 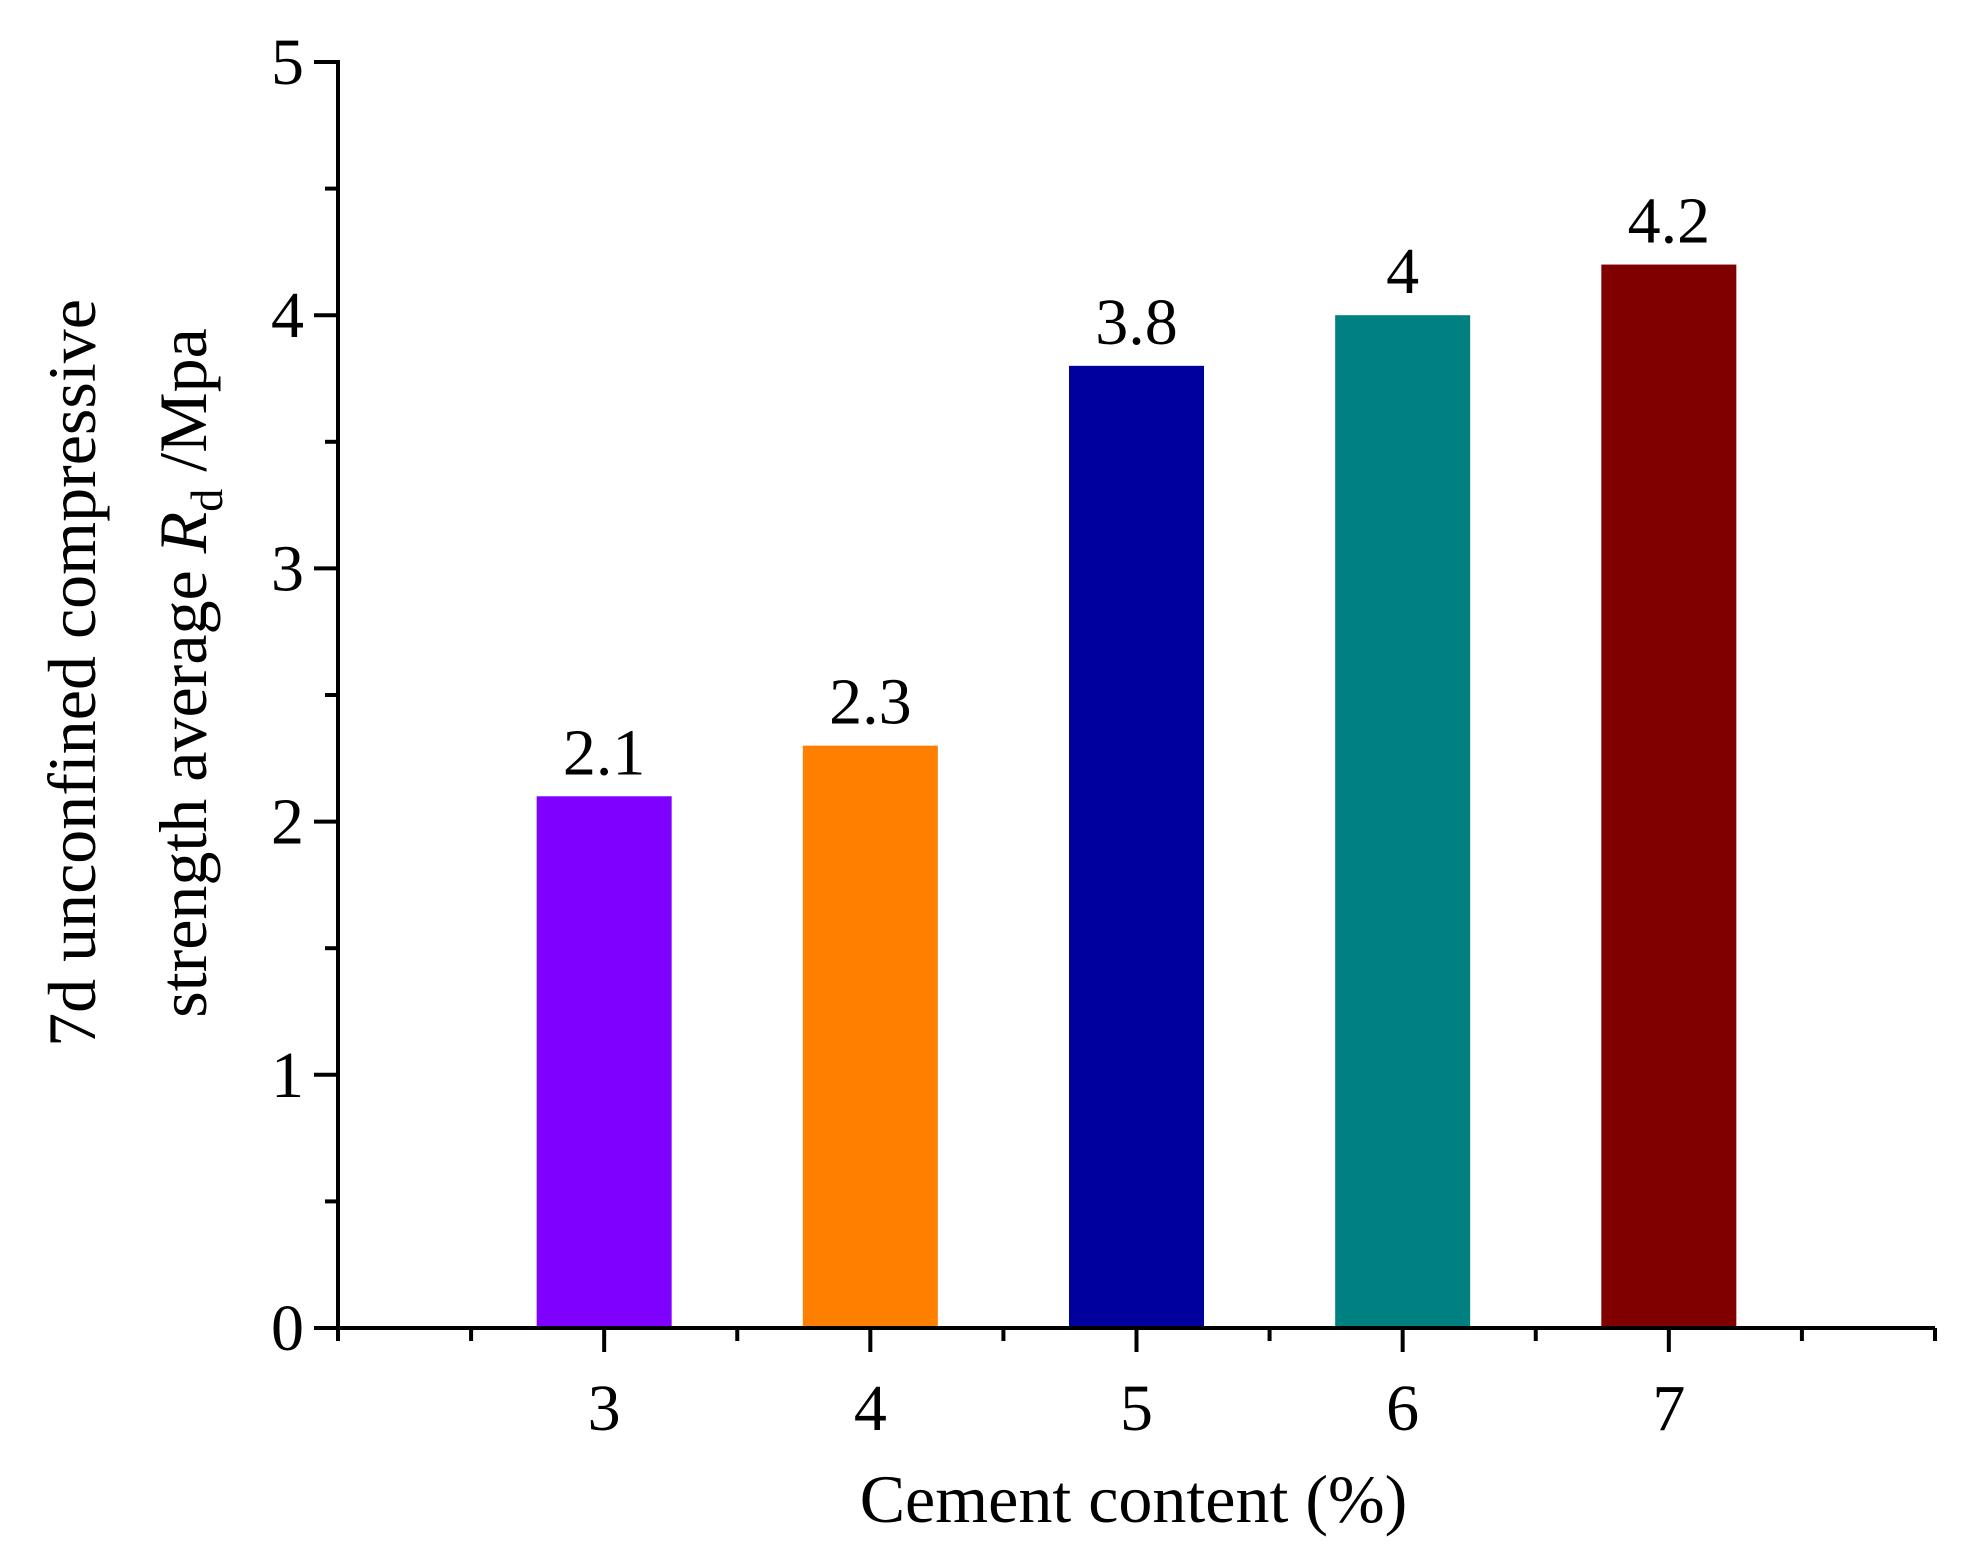 What do you see at coordinates (1668, 1408) in the screenshot?
I see `x-tick-label: 7` at bounding box center [1668, 1408].